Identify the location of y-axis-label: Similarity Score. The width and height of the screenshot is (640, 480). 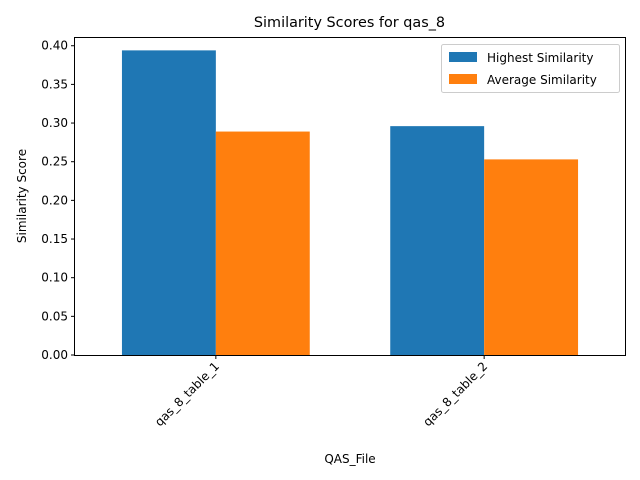
(22, 196).